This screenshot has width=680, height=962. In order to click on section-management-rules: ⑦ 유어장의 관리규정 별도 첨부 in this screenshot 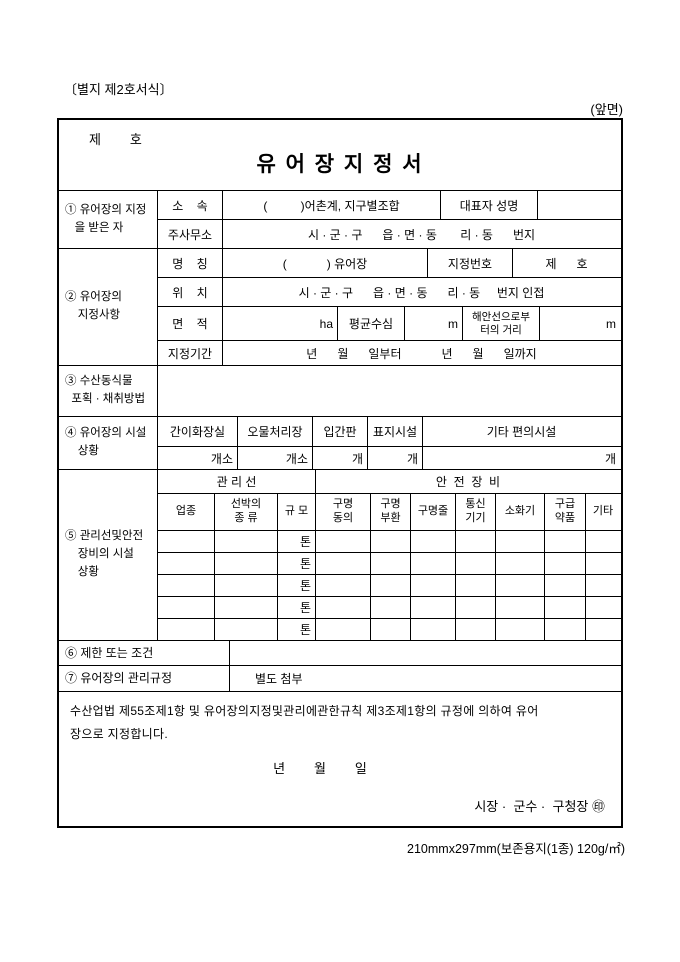, I will do `click(340, 678)`.